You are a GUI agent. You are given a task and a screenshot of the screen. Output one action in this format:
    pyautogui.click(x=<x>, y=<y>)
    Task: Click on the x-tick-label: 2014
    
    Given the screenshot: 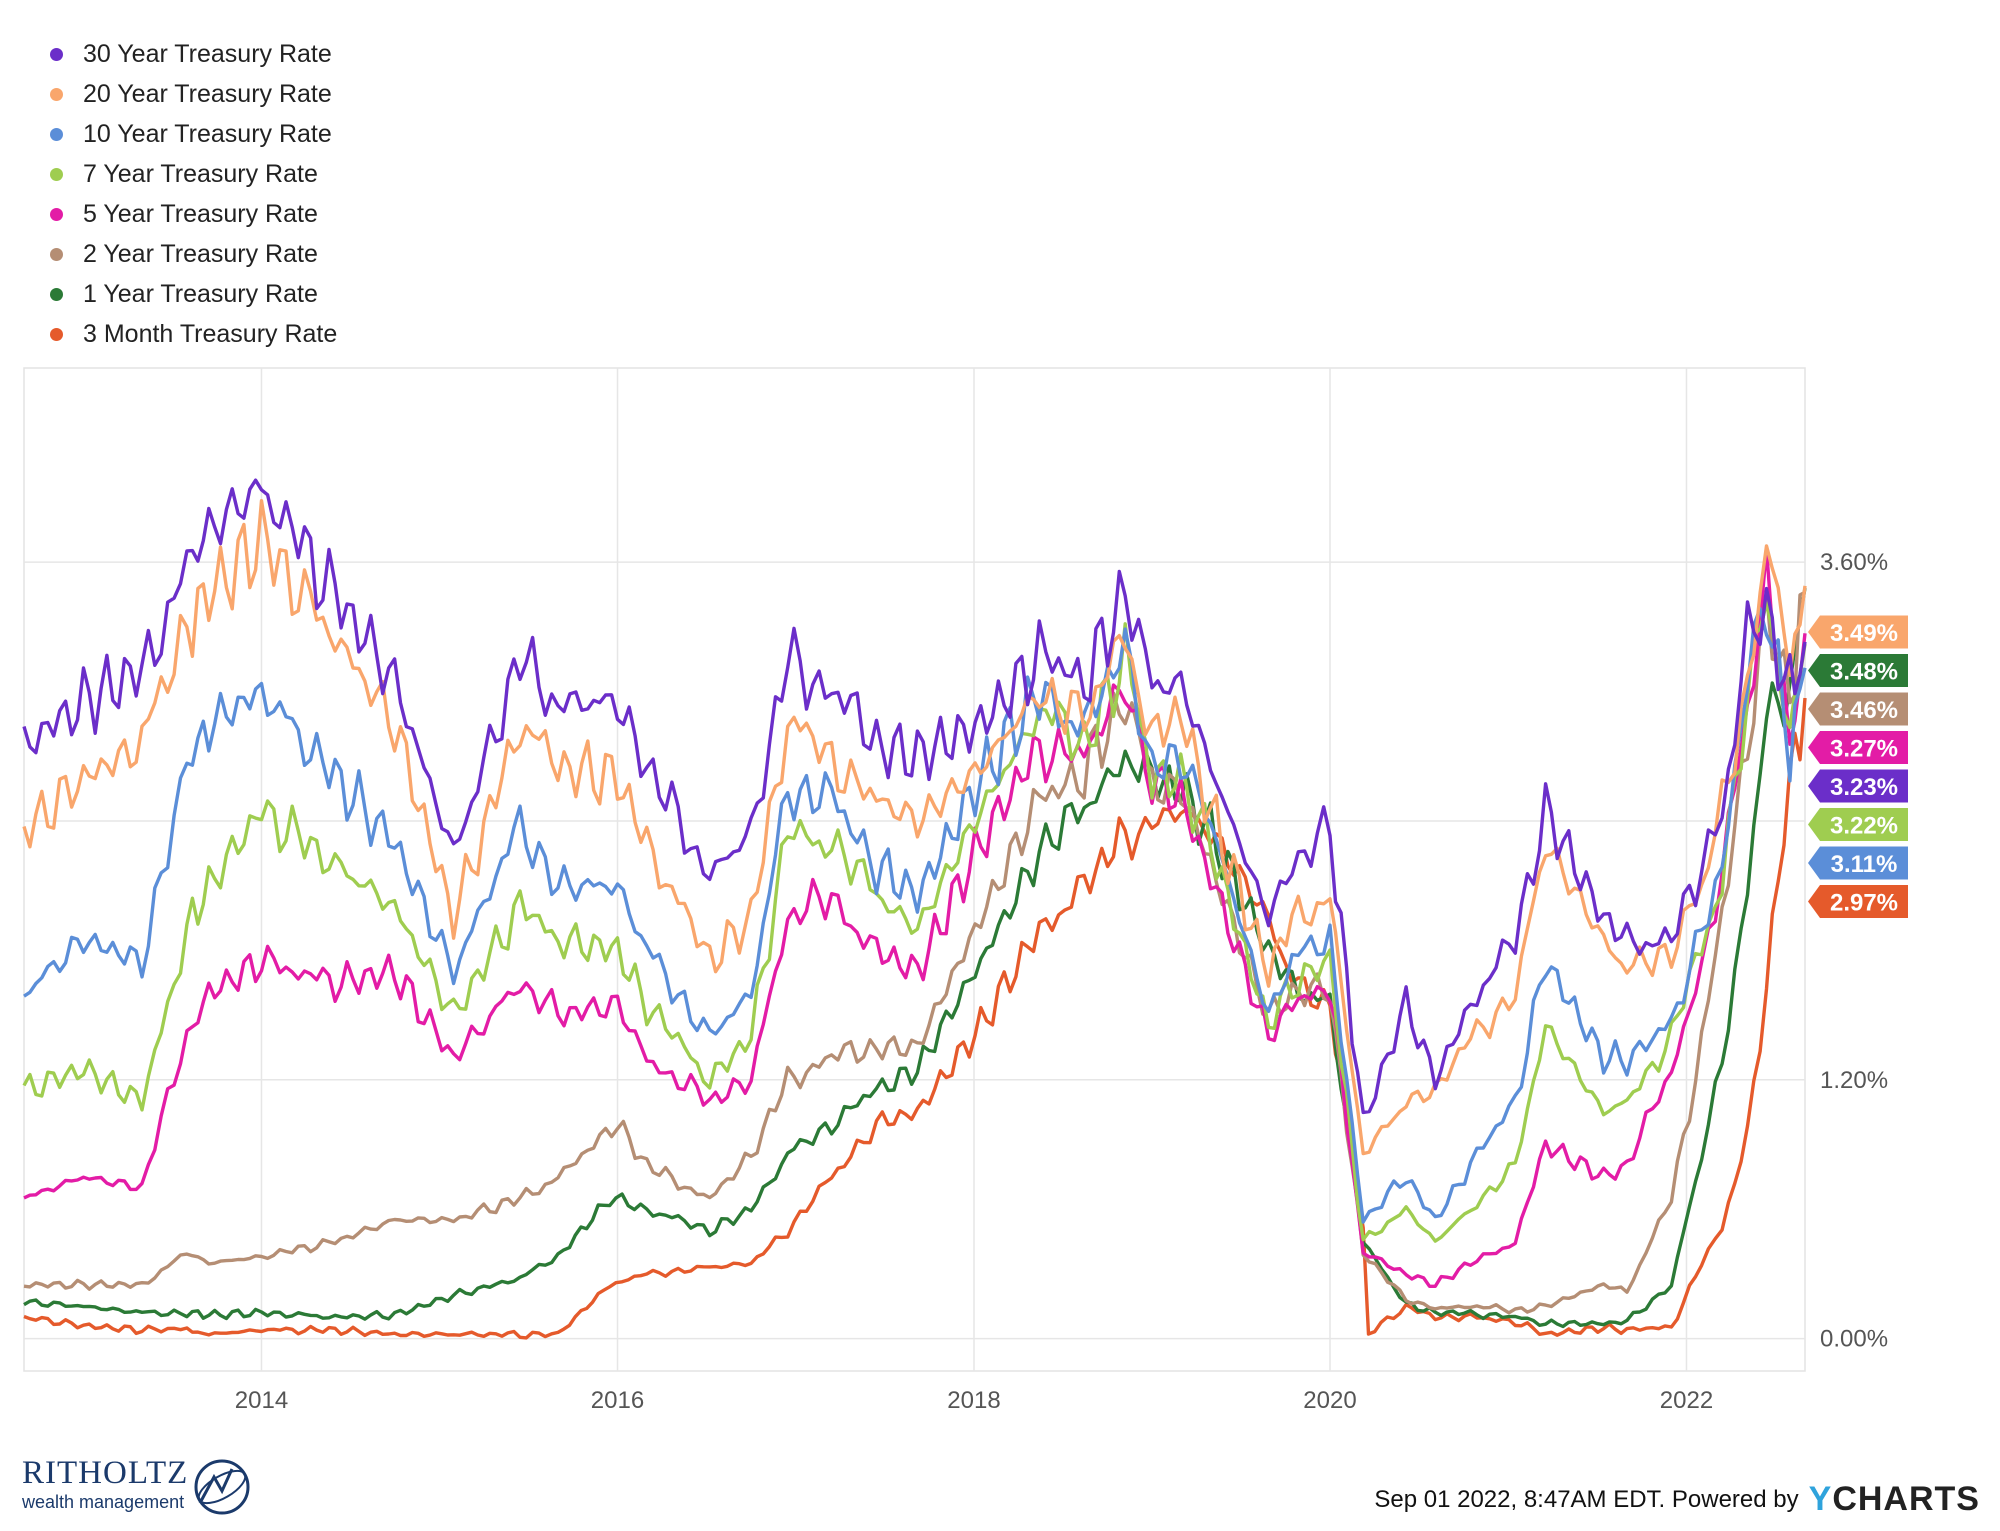 What is the action you would take?
    pyautogui.click(x=261, y=1400)
    